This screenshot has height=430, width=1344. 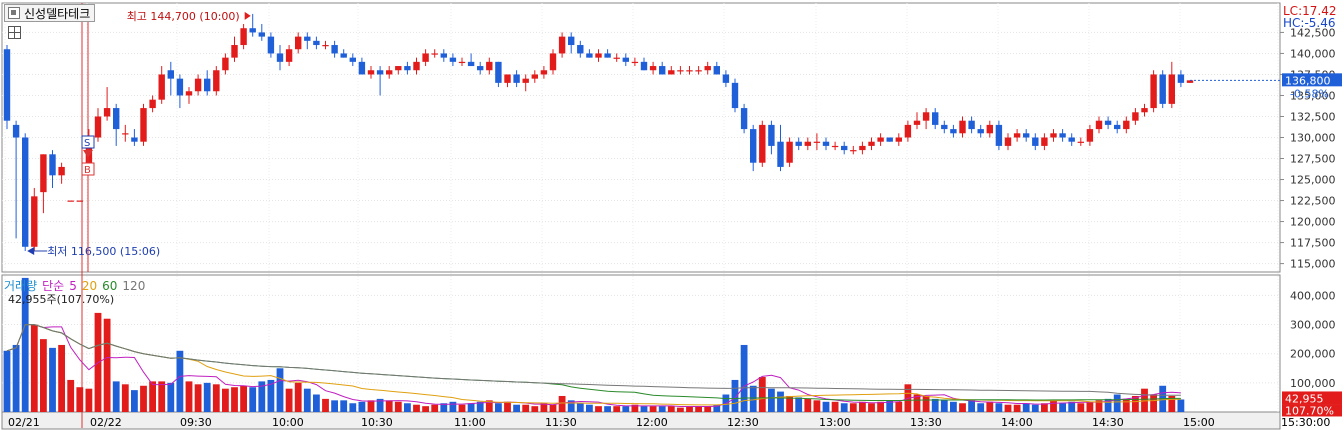 I want to click on grid-icon, so click(x=14, y=32).